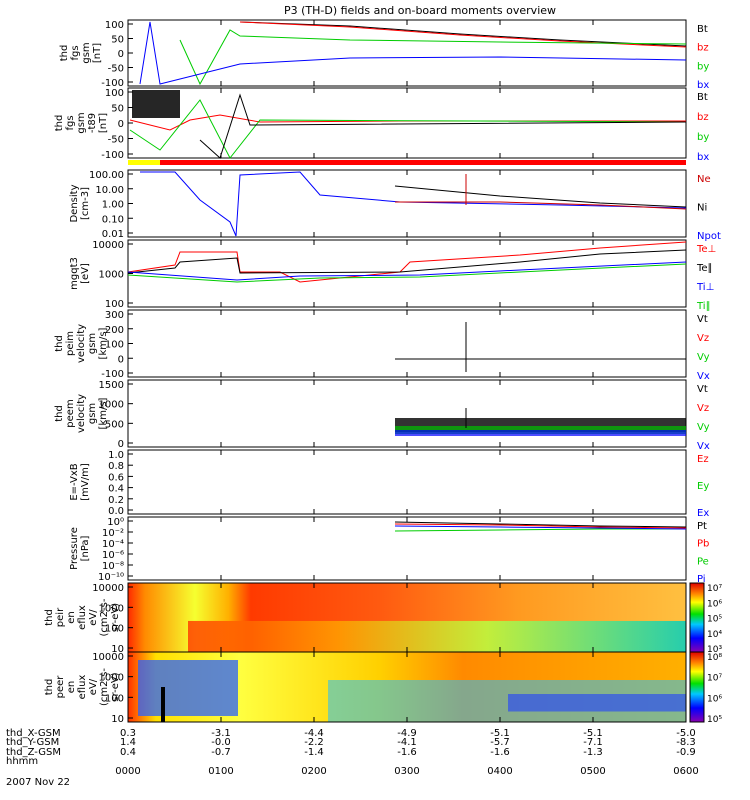  I want to click on y-axis-label: Pressure[nPa], so click(80, 548).